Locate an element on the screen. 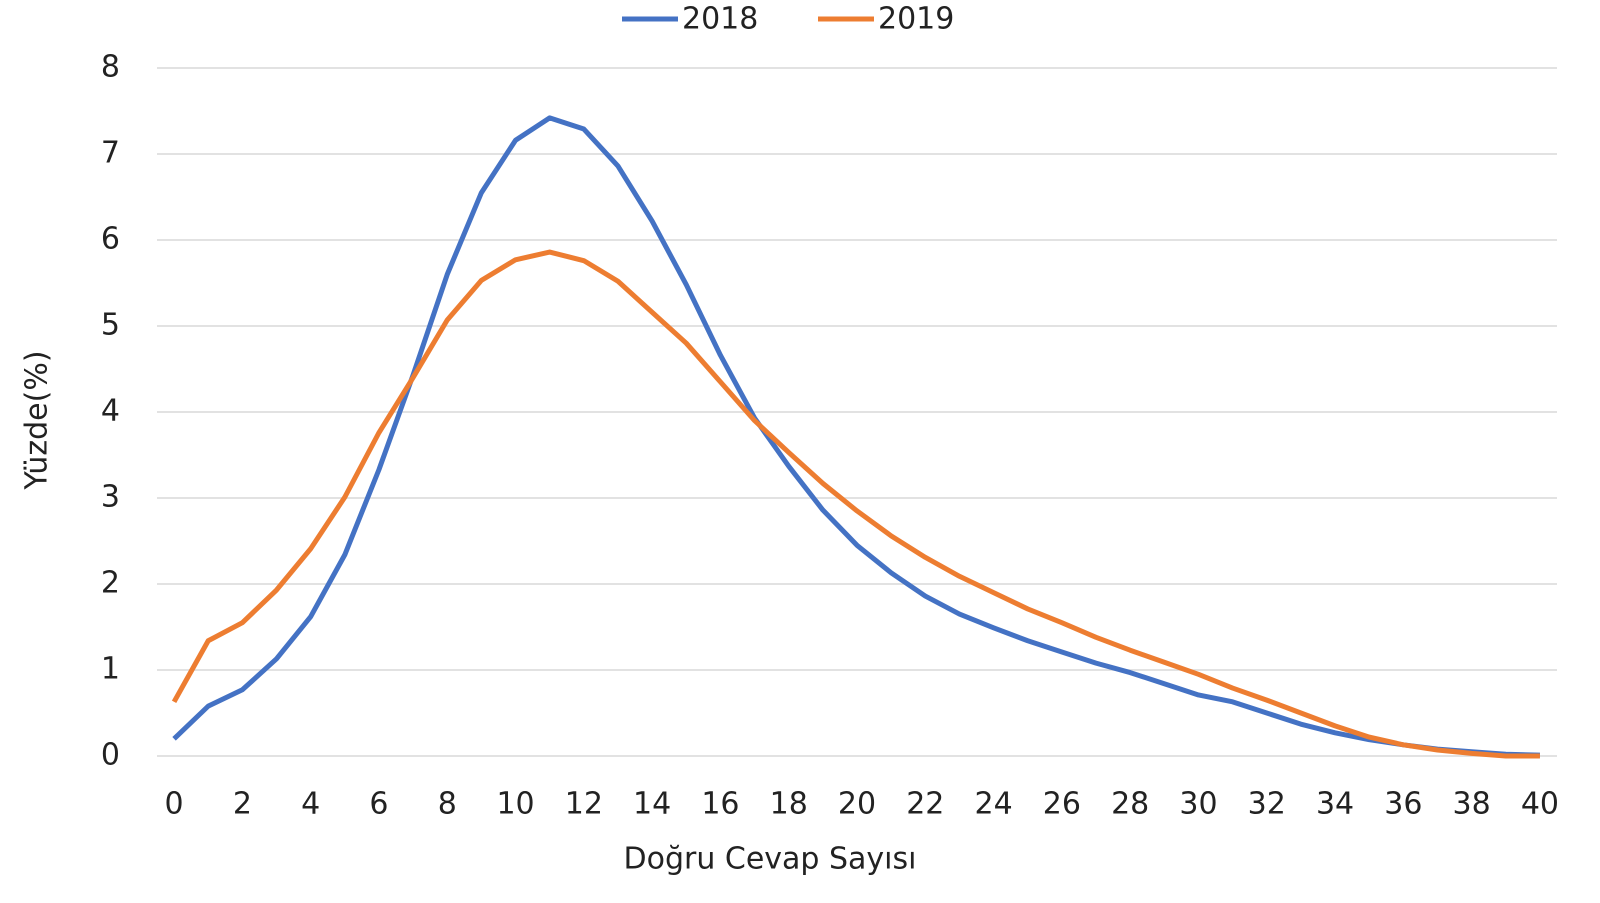 The height and width of the screenshot is (903, 1600). y-tick-label: 5 is located at coordinates (110, 325).